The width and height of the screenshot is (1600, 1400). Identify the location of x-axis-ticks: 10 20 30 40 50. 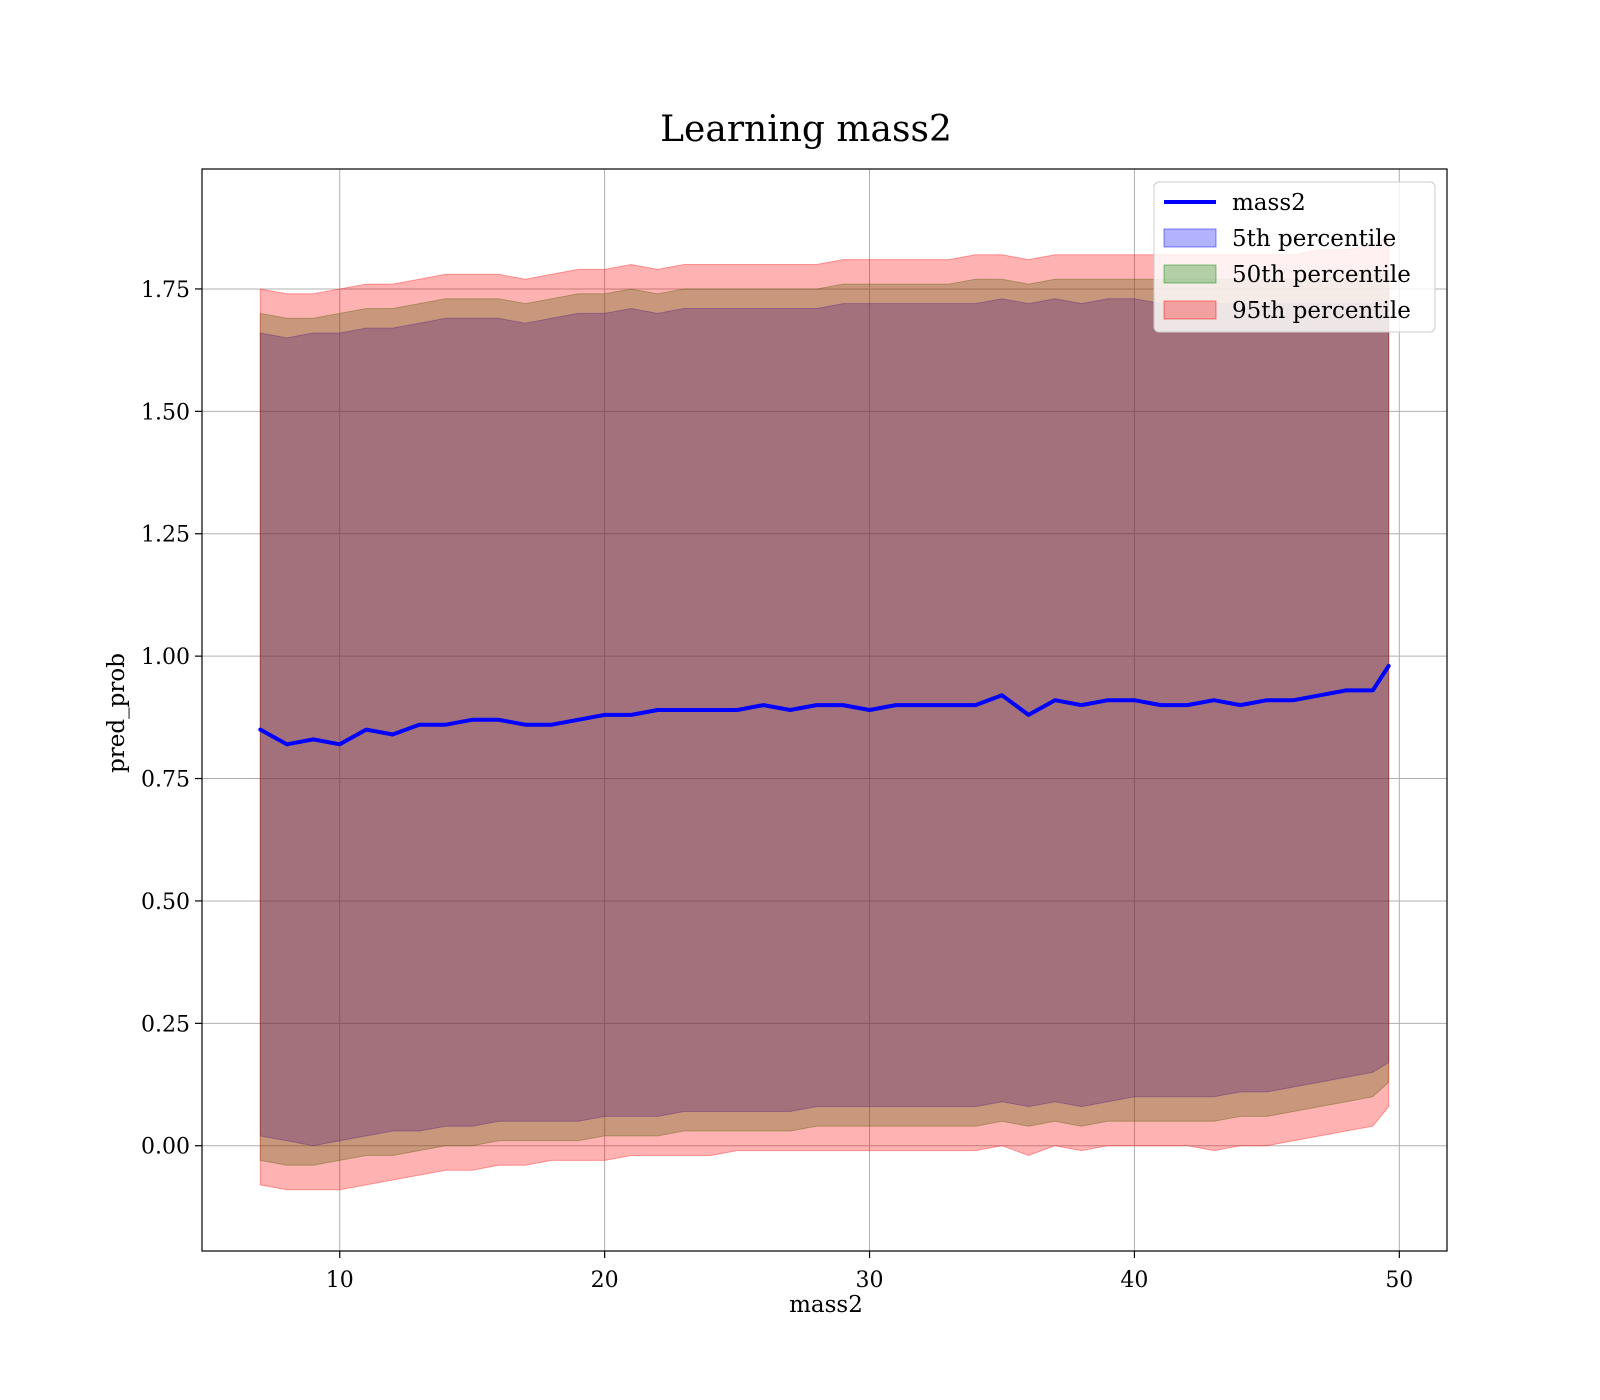
(869, 1272).